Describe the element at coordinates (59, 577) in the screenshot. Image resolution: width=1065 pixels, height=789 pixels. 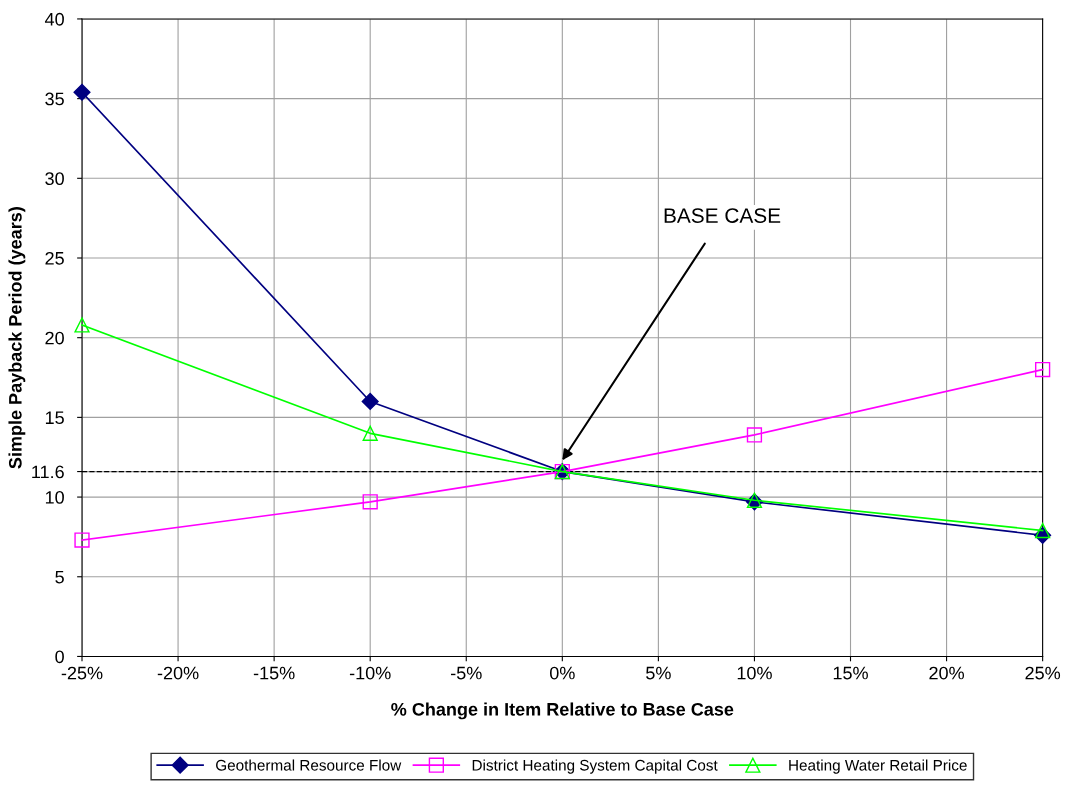
I see `y-tick-label: 5` at that location.